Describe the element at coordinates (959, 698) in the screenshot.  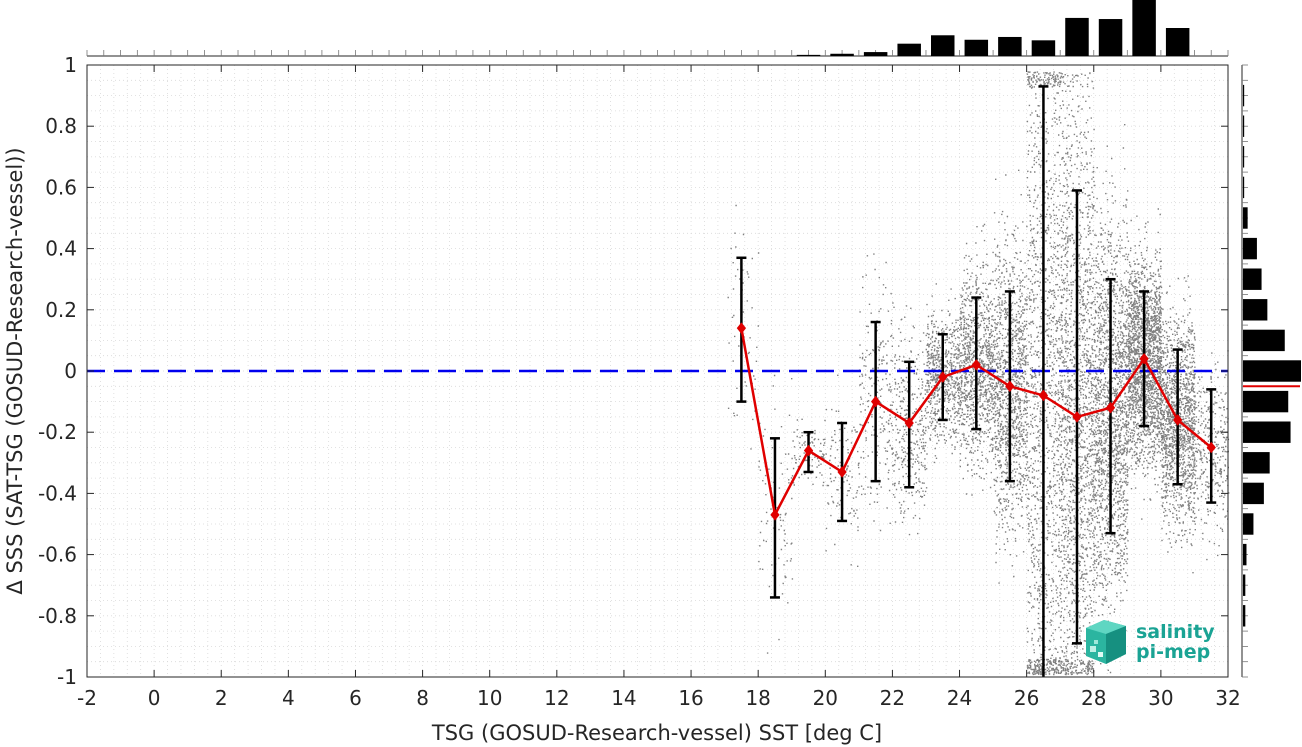
I see `x-tick-label: 24` at that location.